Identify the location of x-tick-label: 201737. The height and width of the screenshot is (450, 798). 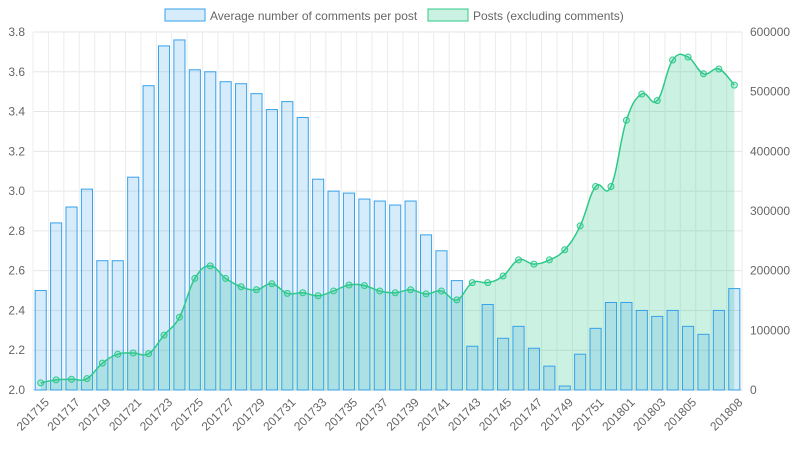
(372, 414).